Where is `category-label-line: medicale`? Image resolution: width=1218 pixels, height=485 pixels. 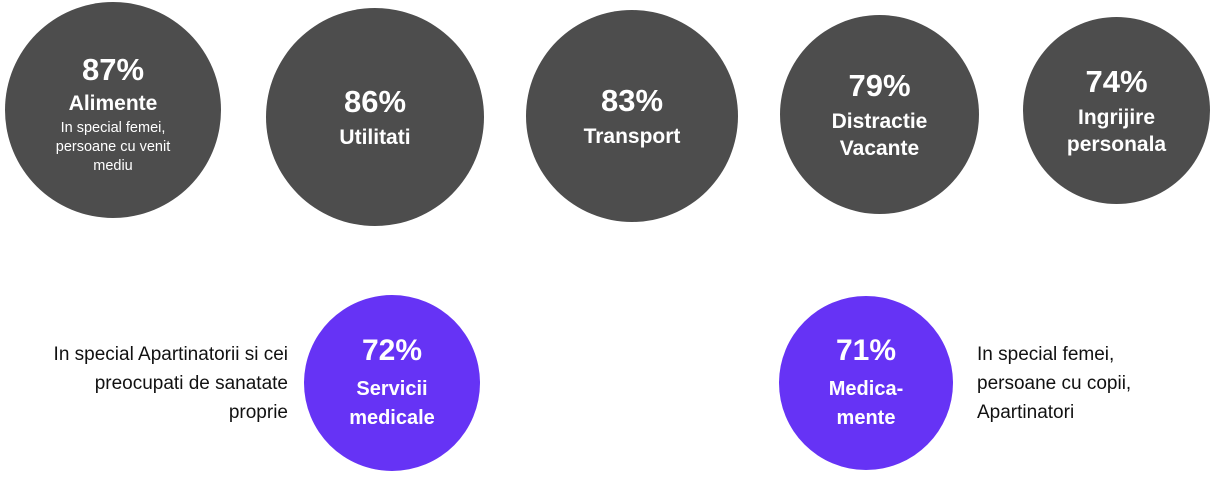 category-label-line: medicale is located at coordinates (392, 418).